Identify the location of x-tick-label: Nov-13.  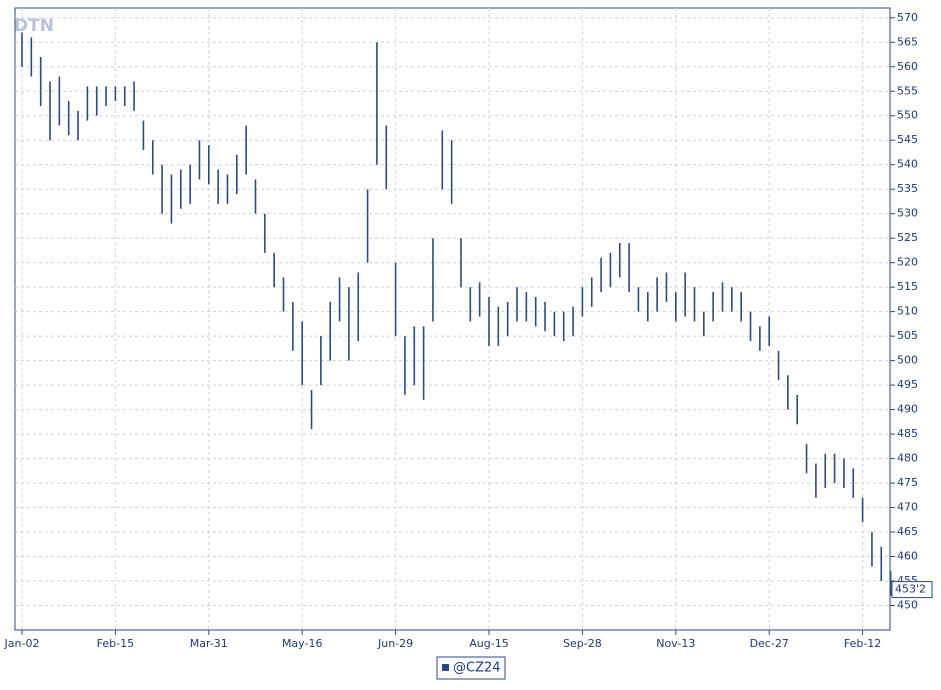
(675, 643).